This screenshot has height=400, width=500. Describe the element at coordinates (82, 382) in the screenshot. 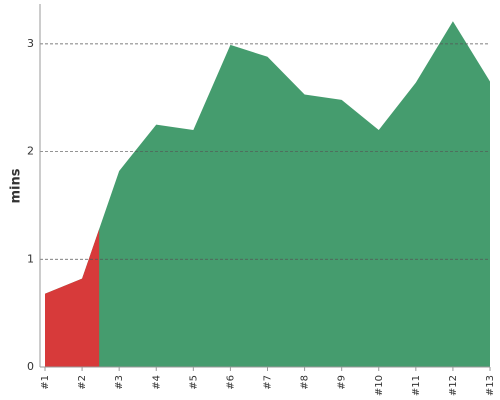

I see `x-tick-label: #2` at that location.